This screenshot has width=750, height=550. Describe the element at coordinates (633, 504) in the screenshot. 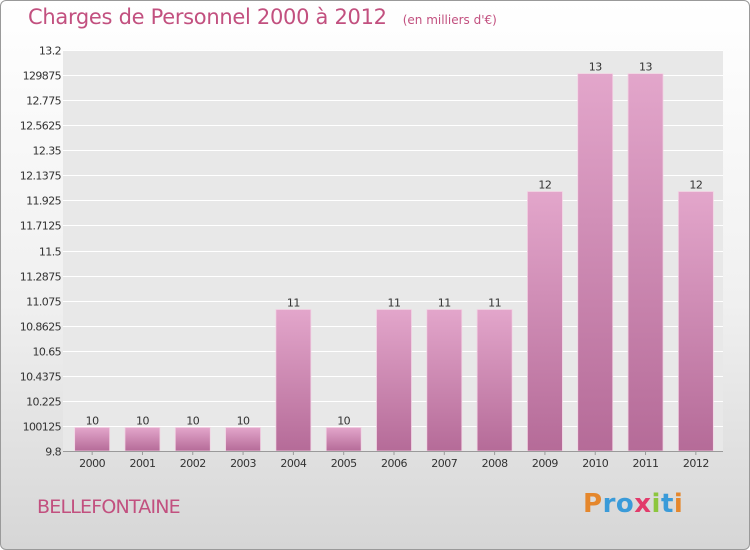

I see `proxiti-logo: Proxiti` at that location.